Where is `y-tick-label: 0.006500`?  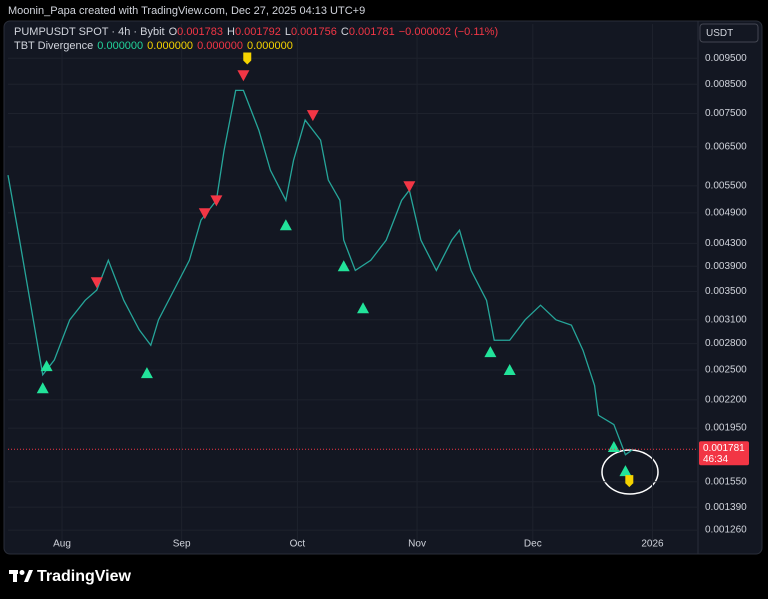 y-tick-label: 0.006500 is located at coordinates (726, 147).